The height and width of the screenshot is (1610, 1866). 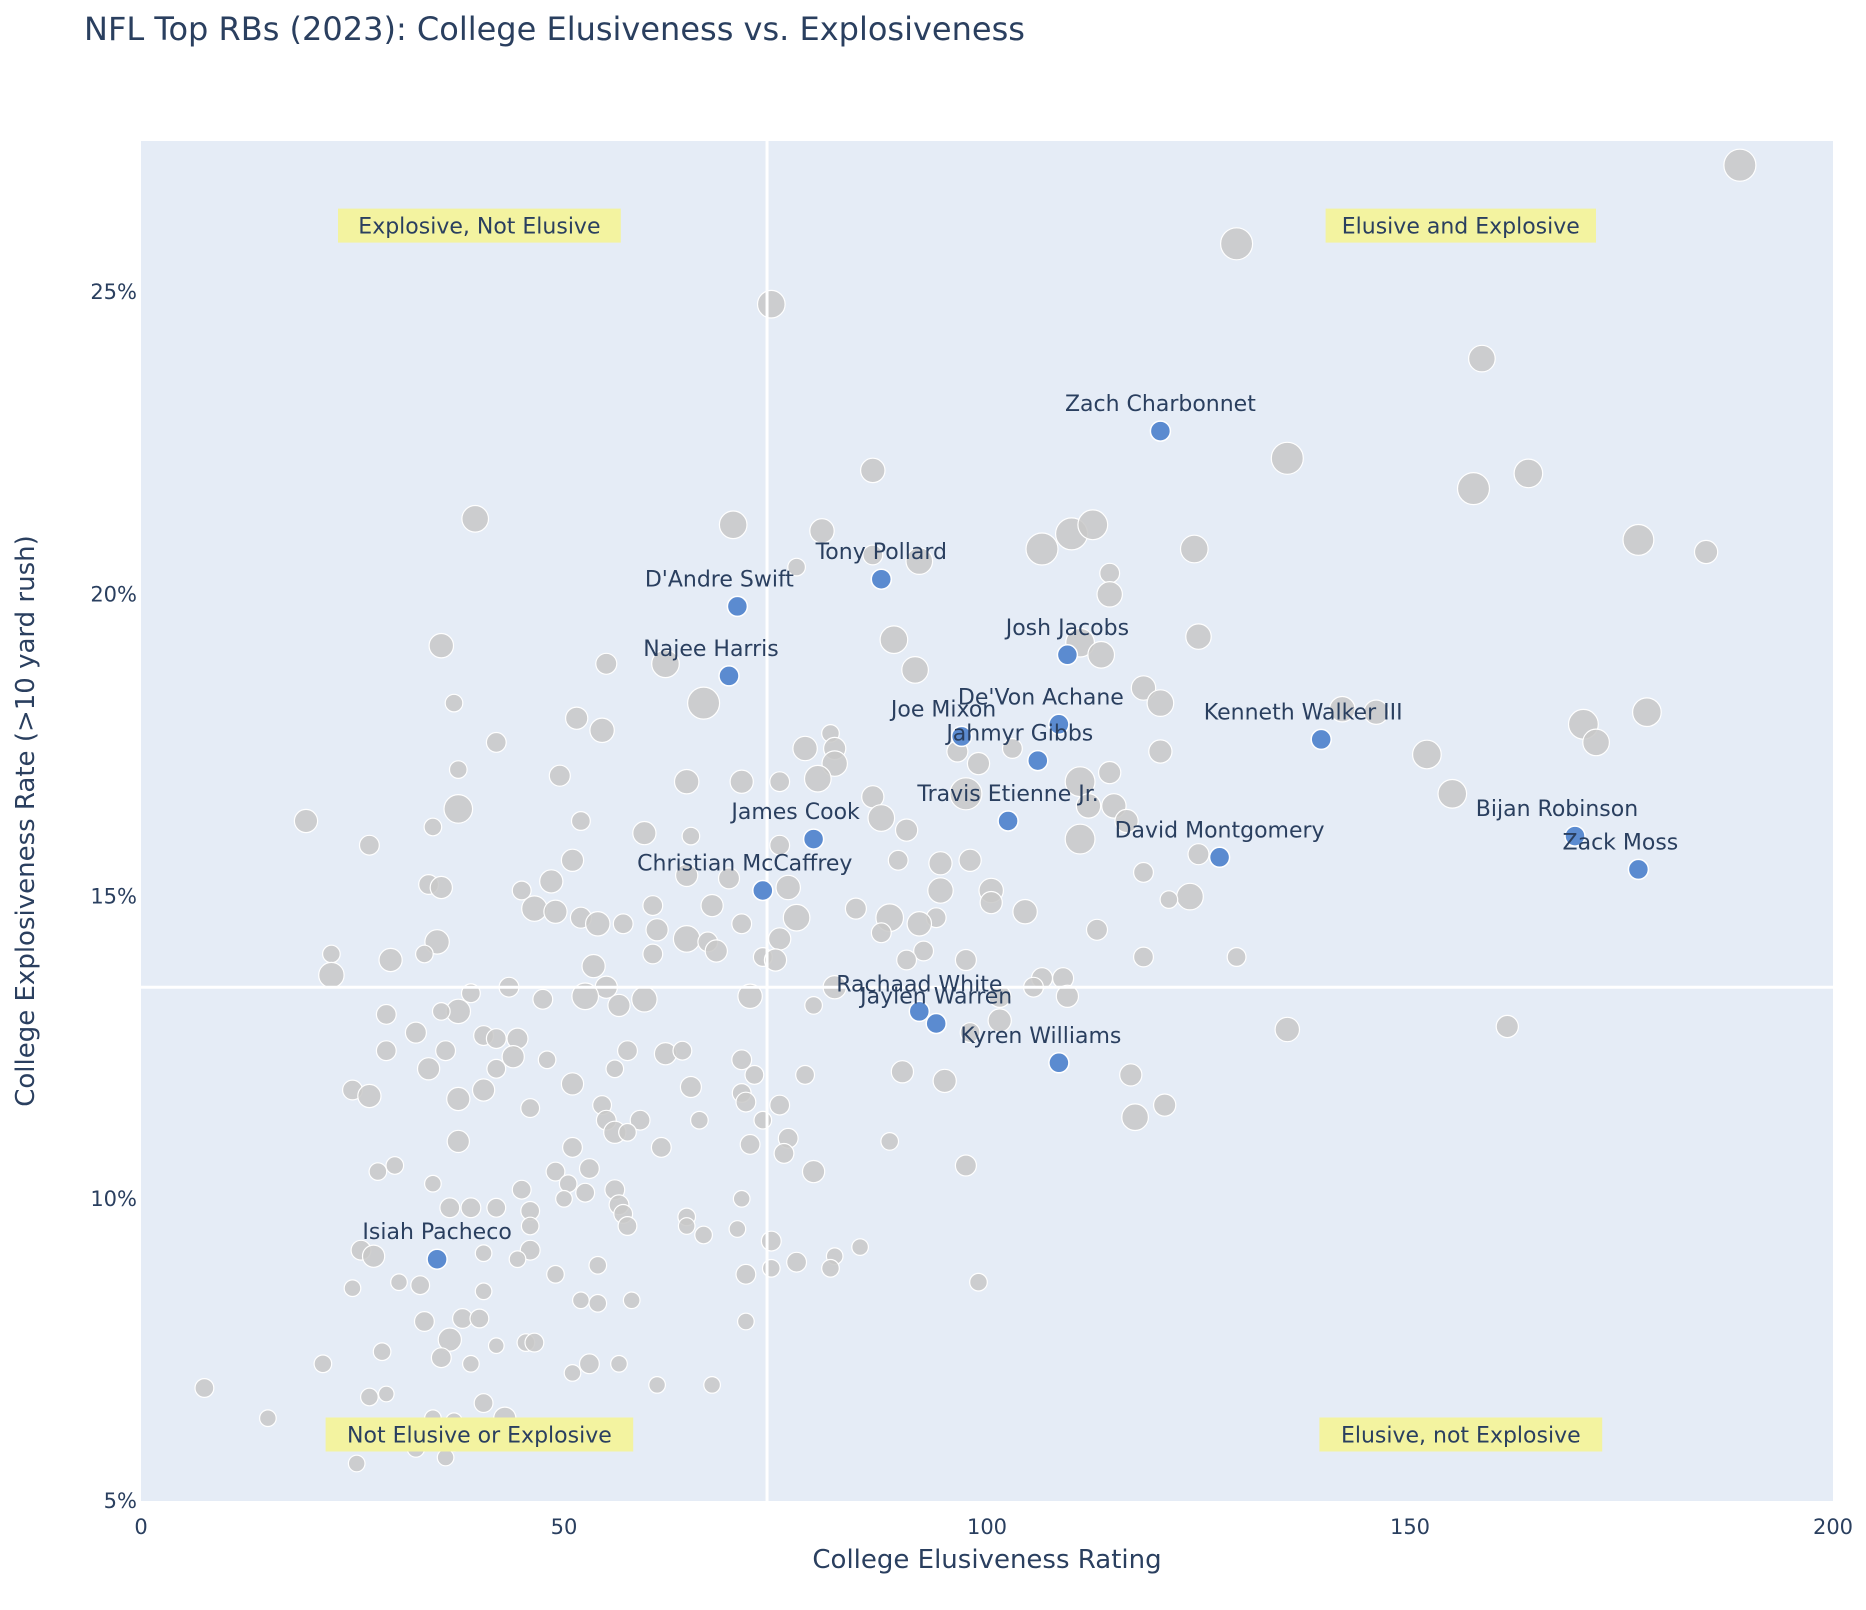 What do you see at coordinates (113, 1199) in the screenshot?
I see `y-tick-label: 10%` at bounding box center [113, 1199].